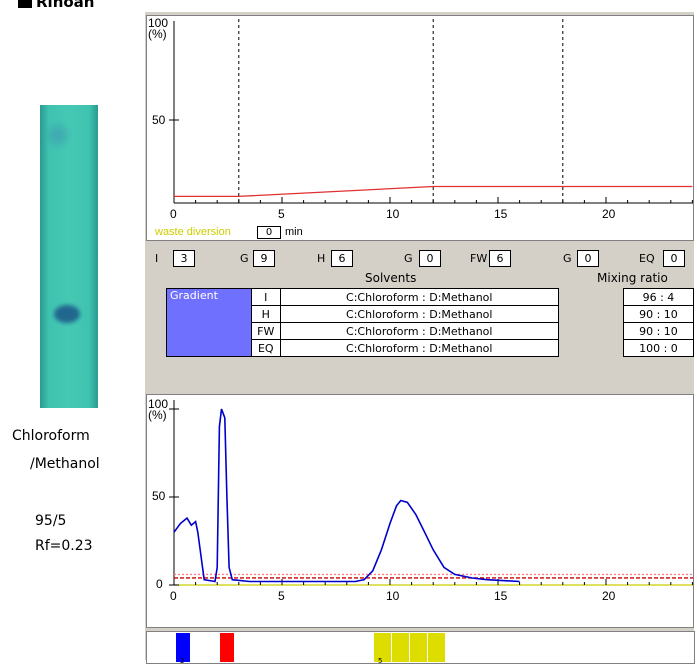 This screenshot has width=697, height=672. Describe the element at coordinates (391, 278) in the screenshot. I see `solvents-header: Solvents` at that location.